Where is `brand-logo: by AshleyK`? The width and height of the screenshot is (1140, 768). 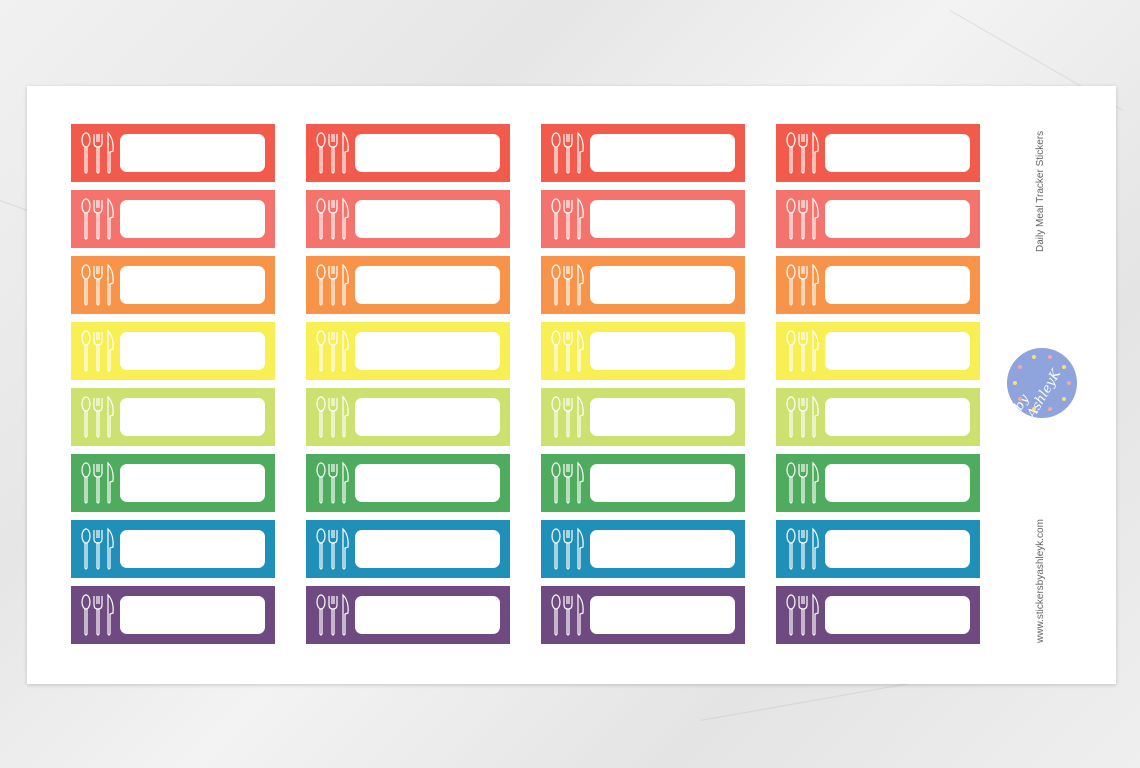
brand-logo: by AshleyK is located at coordinates (1042, 384).